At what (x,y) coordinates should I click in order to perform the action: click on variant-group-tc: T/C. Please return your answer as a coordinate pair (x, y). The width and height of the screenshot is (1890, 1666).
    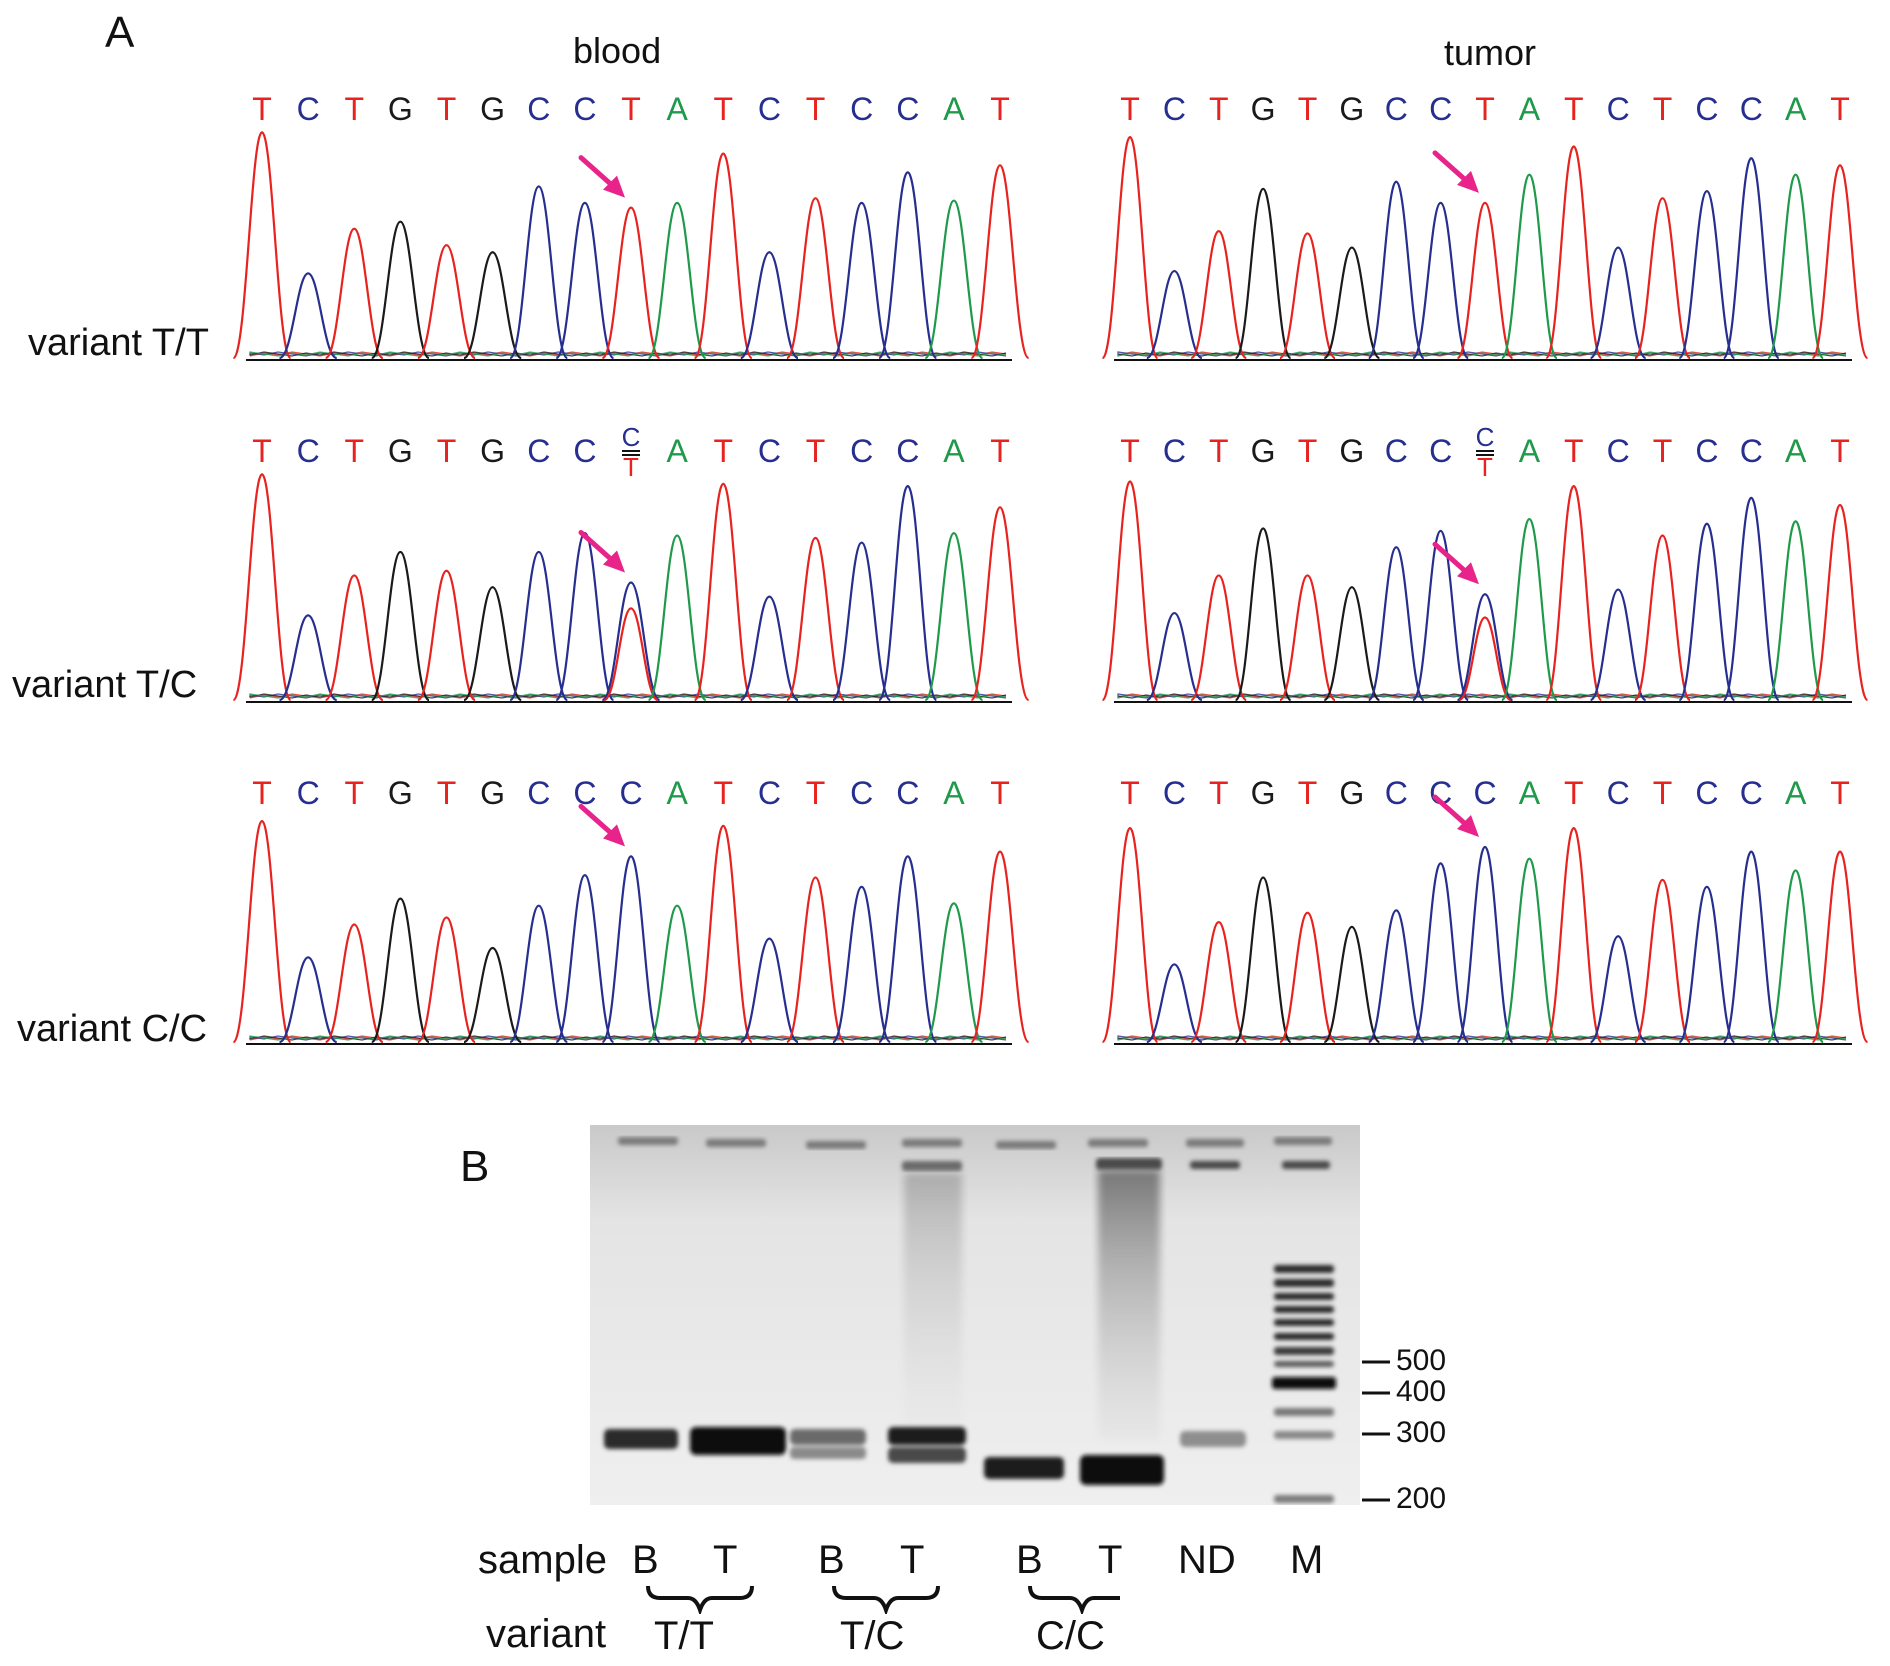
    Looking at the image, I should click on (872, 1636).